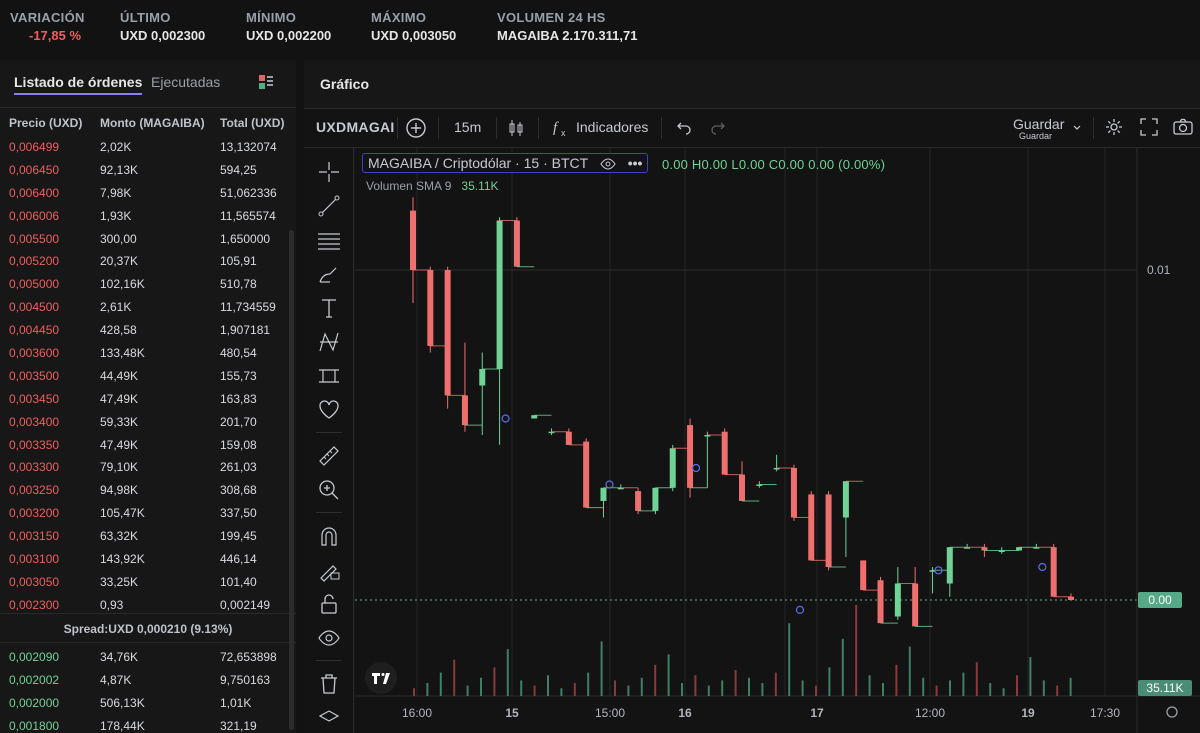 The image size is (1200, 733). What do you see at coordinates (148, 353) in the screenshot?
I see `ask-row: 0,003600 133,48K 480,54` at bounding box center [148, 353].